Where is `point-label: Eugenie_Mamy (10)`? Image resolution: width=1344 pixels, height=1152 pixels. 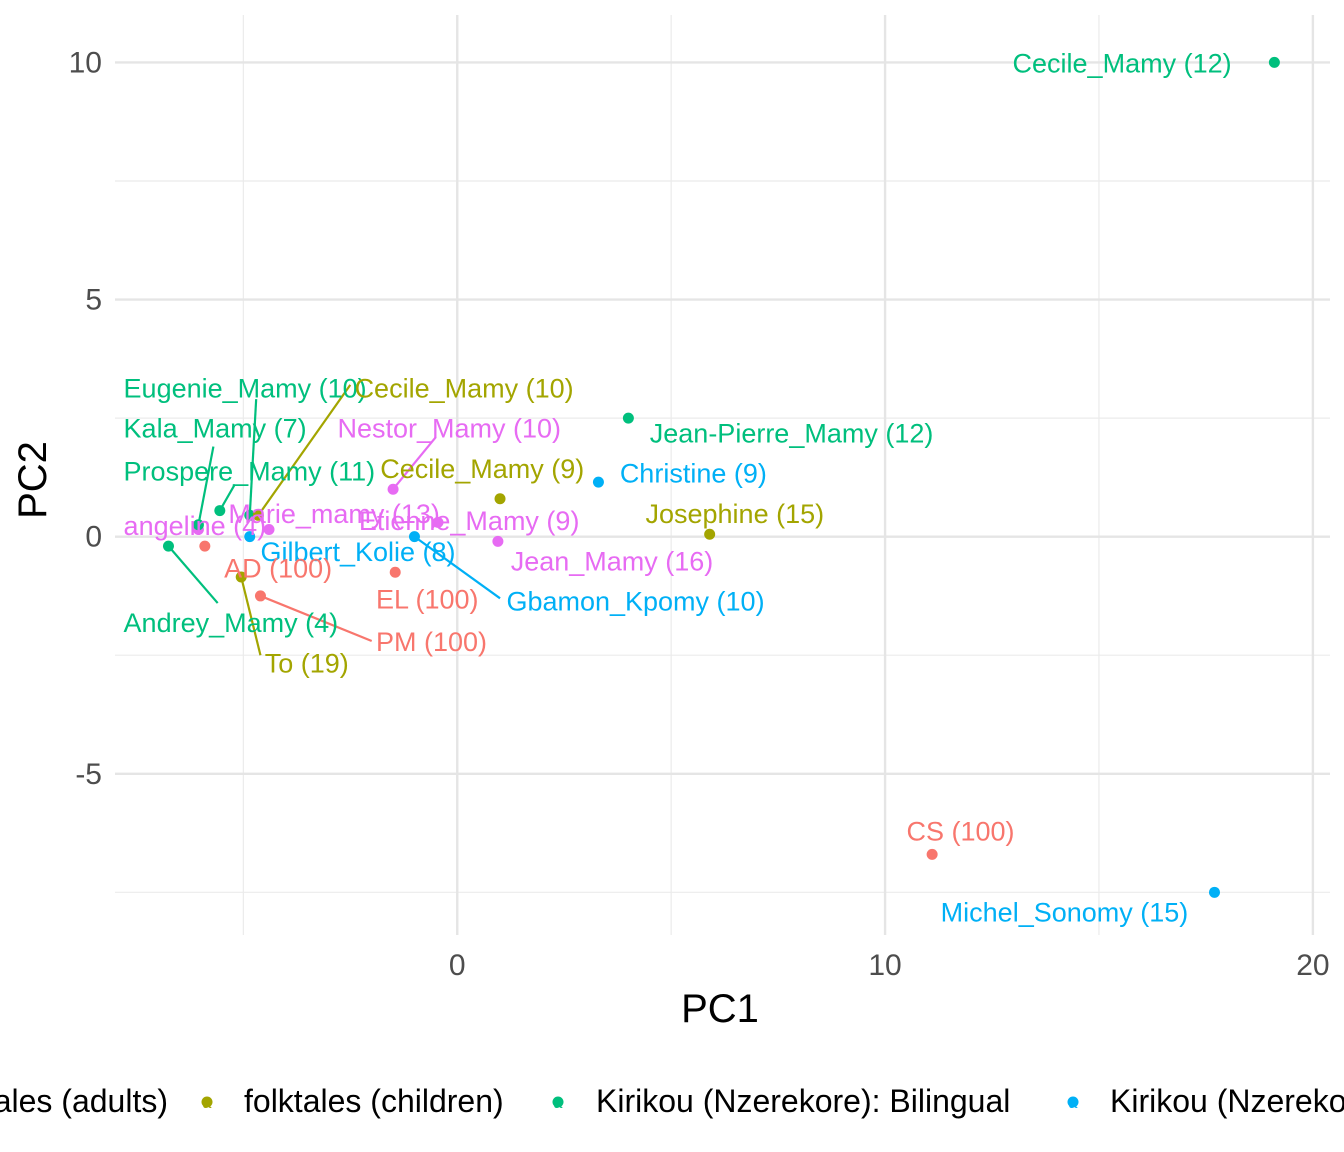 point-label: Eugenie_Mamy (10) is located at coordinates (245, 388).